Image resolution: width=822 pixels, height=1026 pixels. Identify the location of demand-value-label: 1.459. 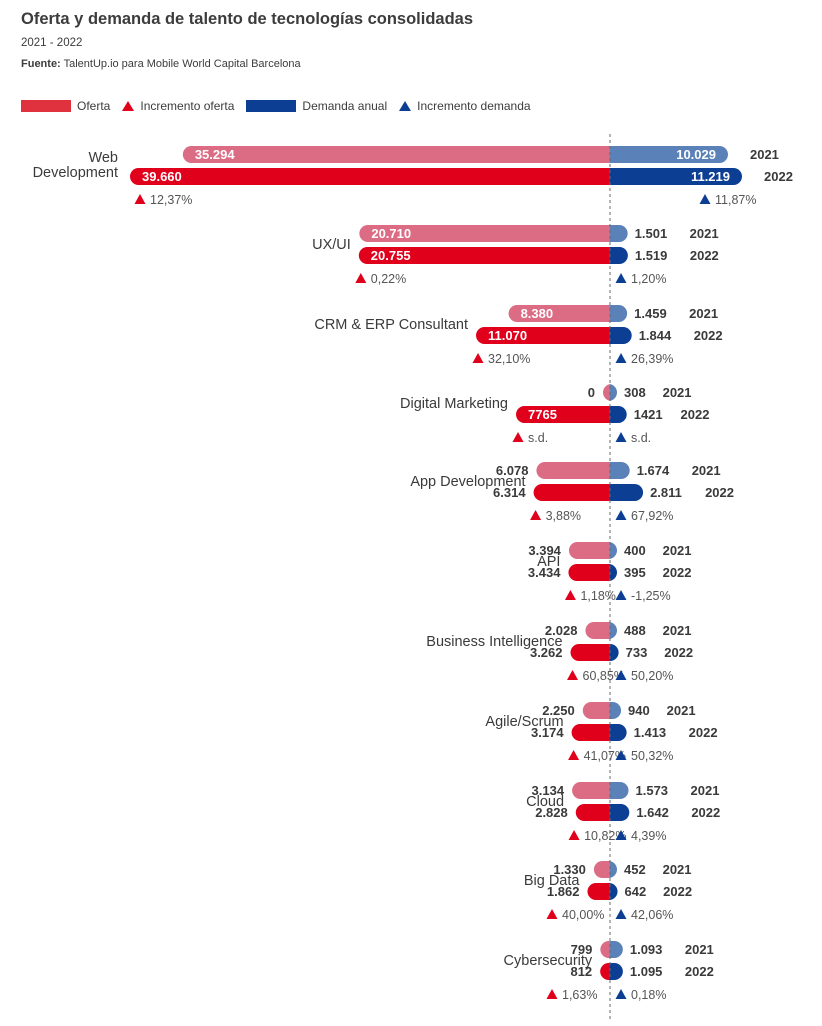
(650, 313).